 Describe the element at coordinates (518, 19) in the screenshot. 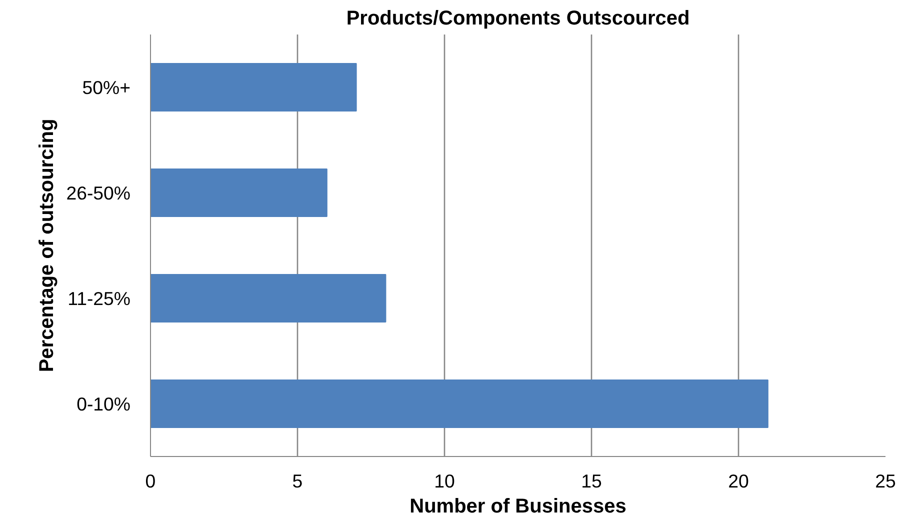

I see `chart-title: Products/Components Outscourced` at that location.